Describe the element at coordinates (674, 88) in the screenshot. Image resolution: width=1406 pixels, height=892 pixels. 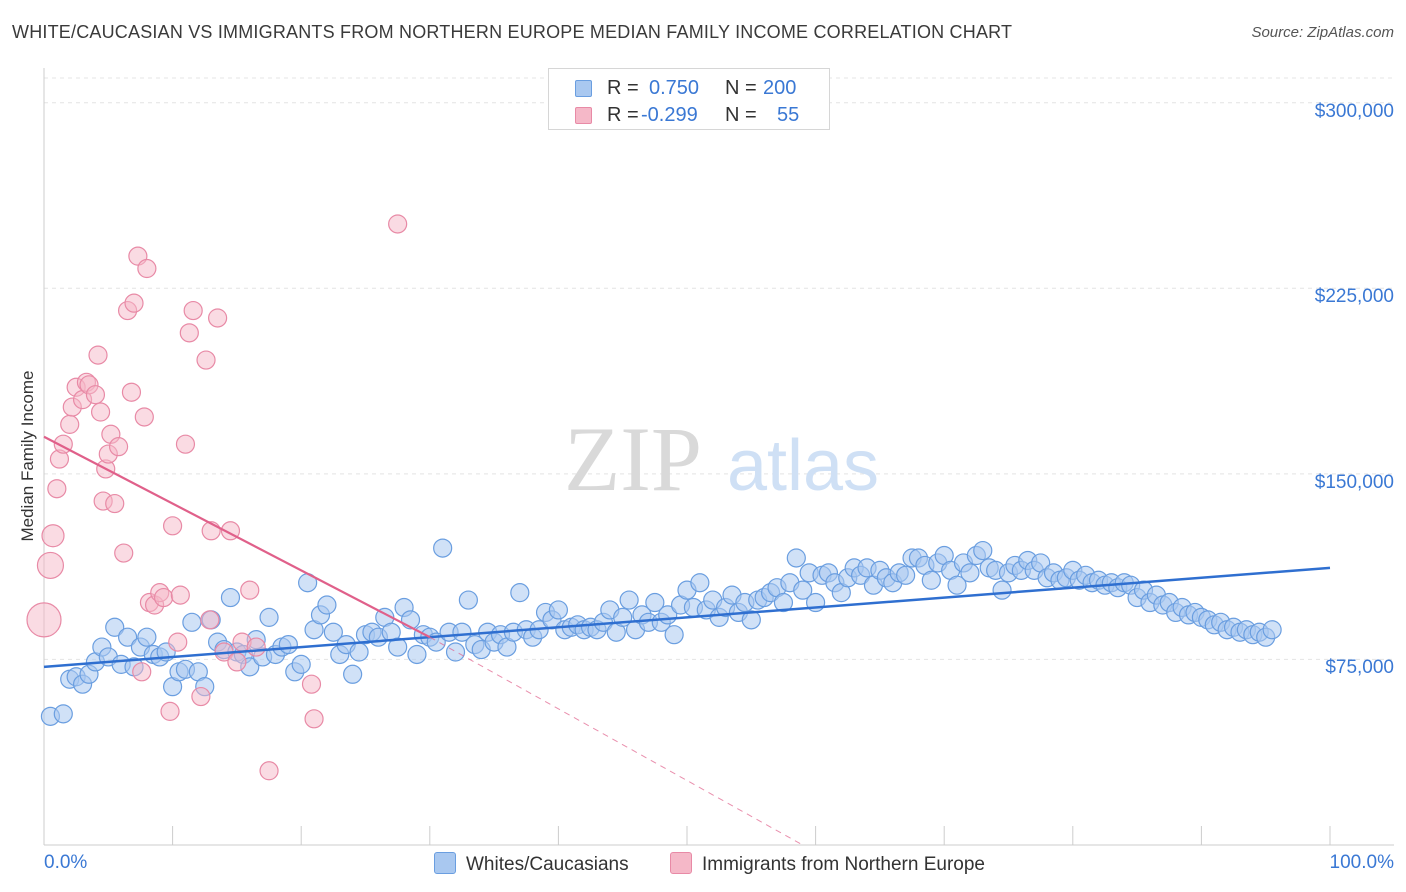
I see `r-value: 0.750` at that location.